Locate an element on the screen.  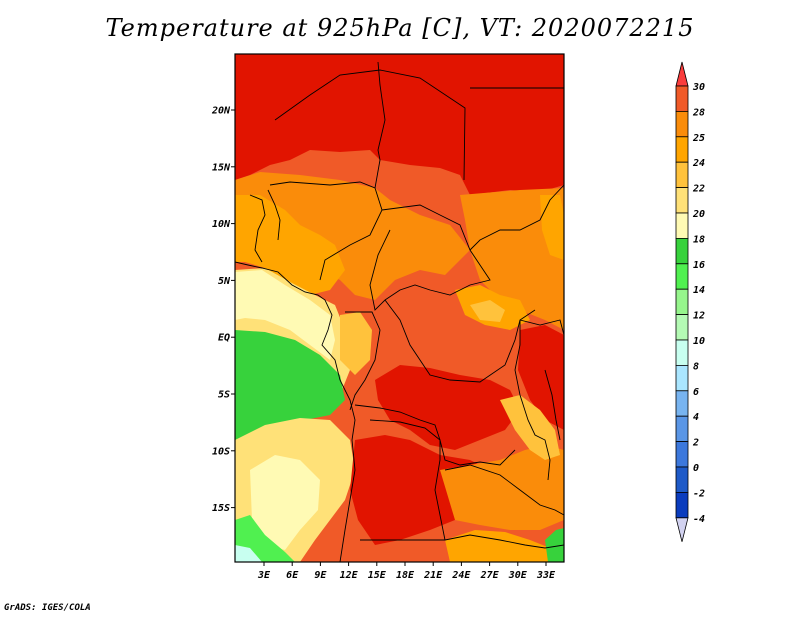
colorbar-label: -4 is located at coordinates (699, 519).